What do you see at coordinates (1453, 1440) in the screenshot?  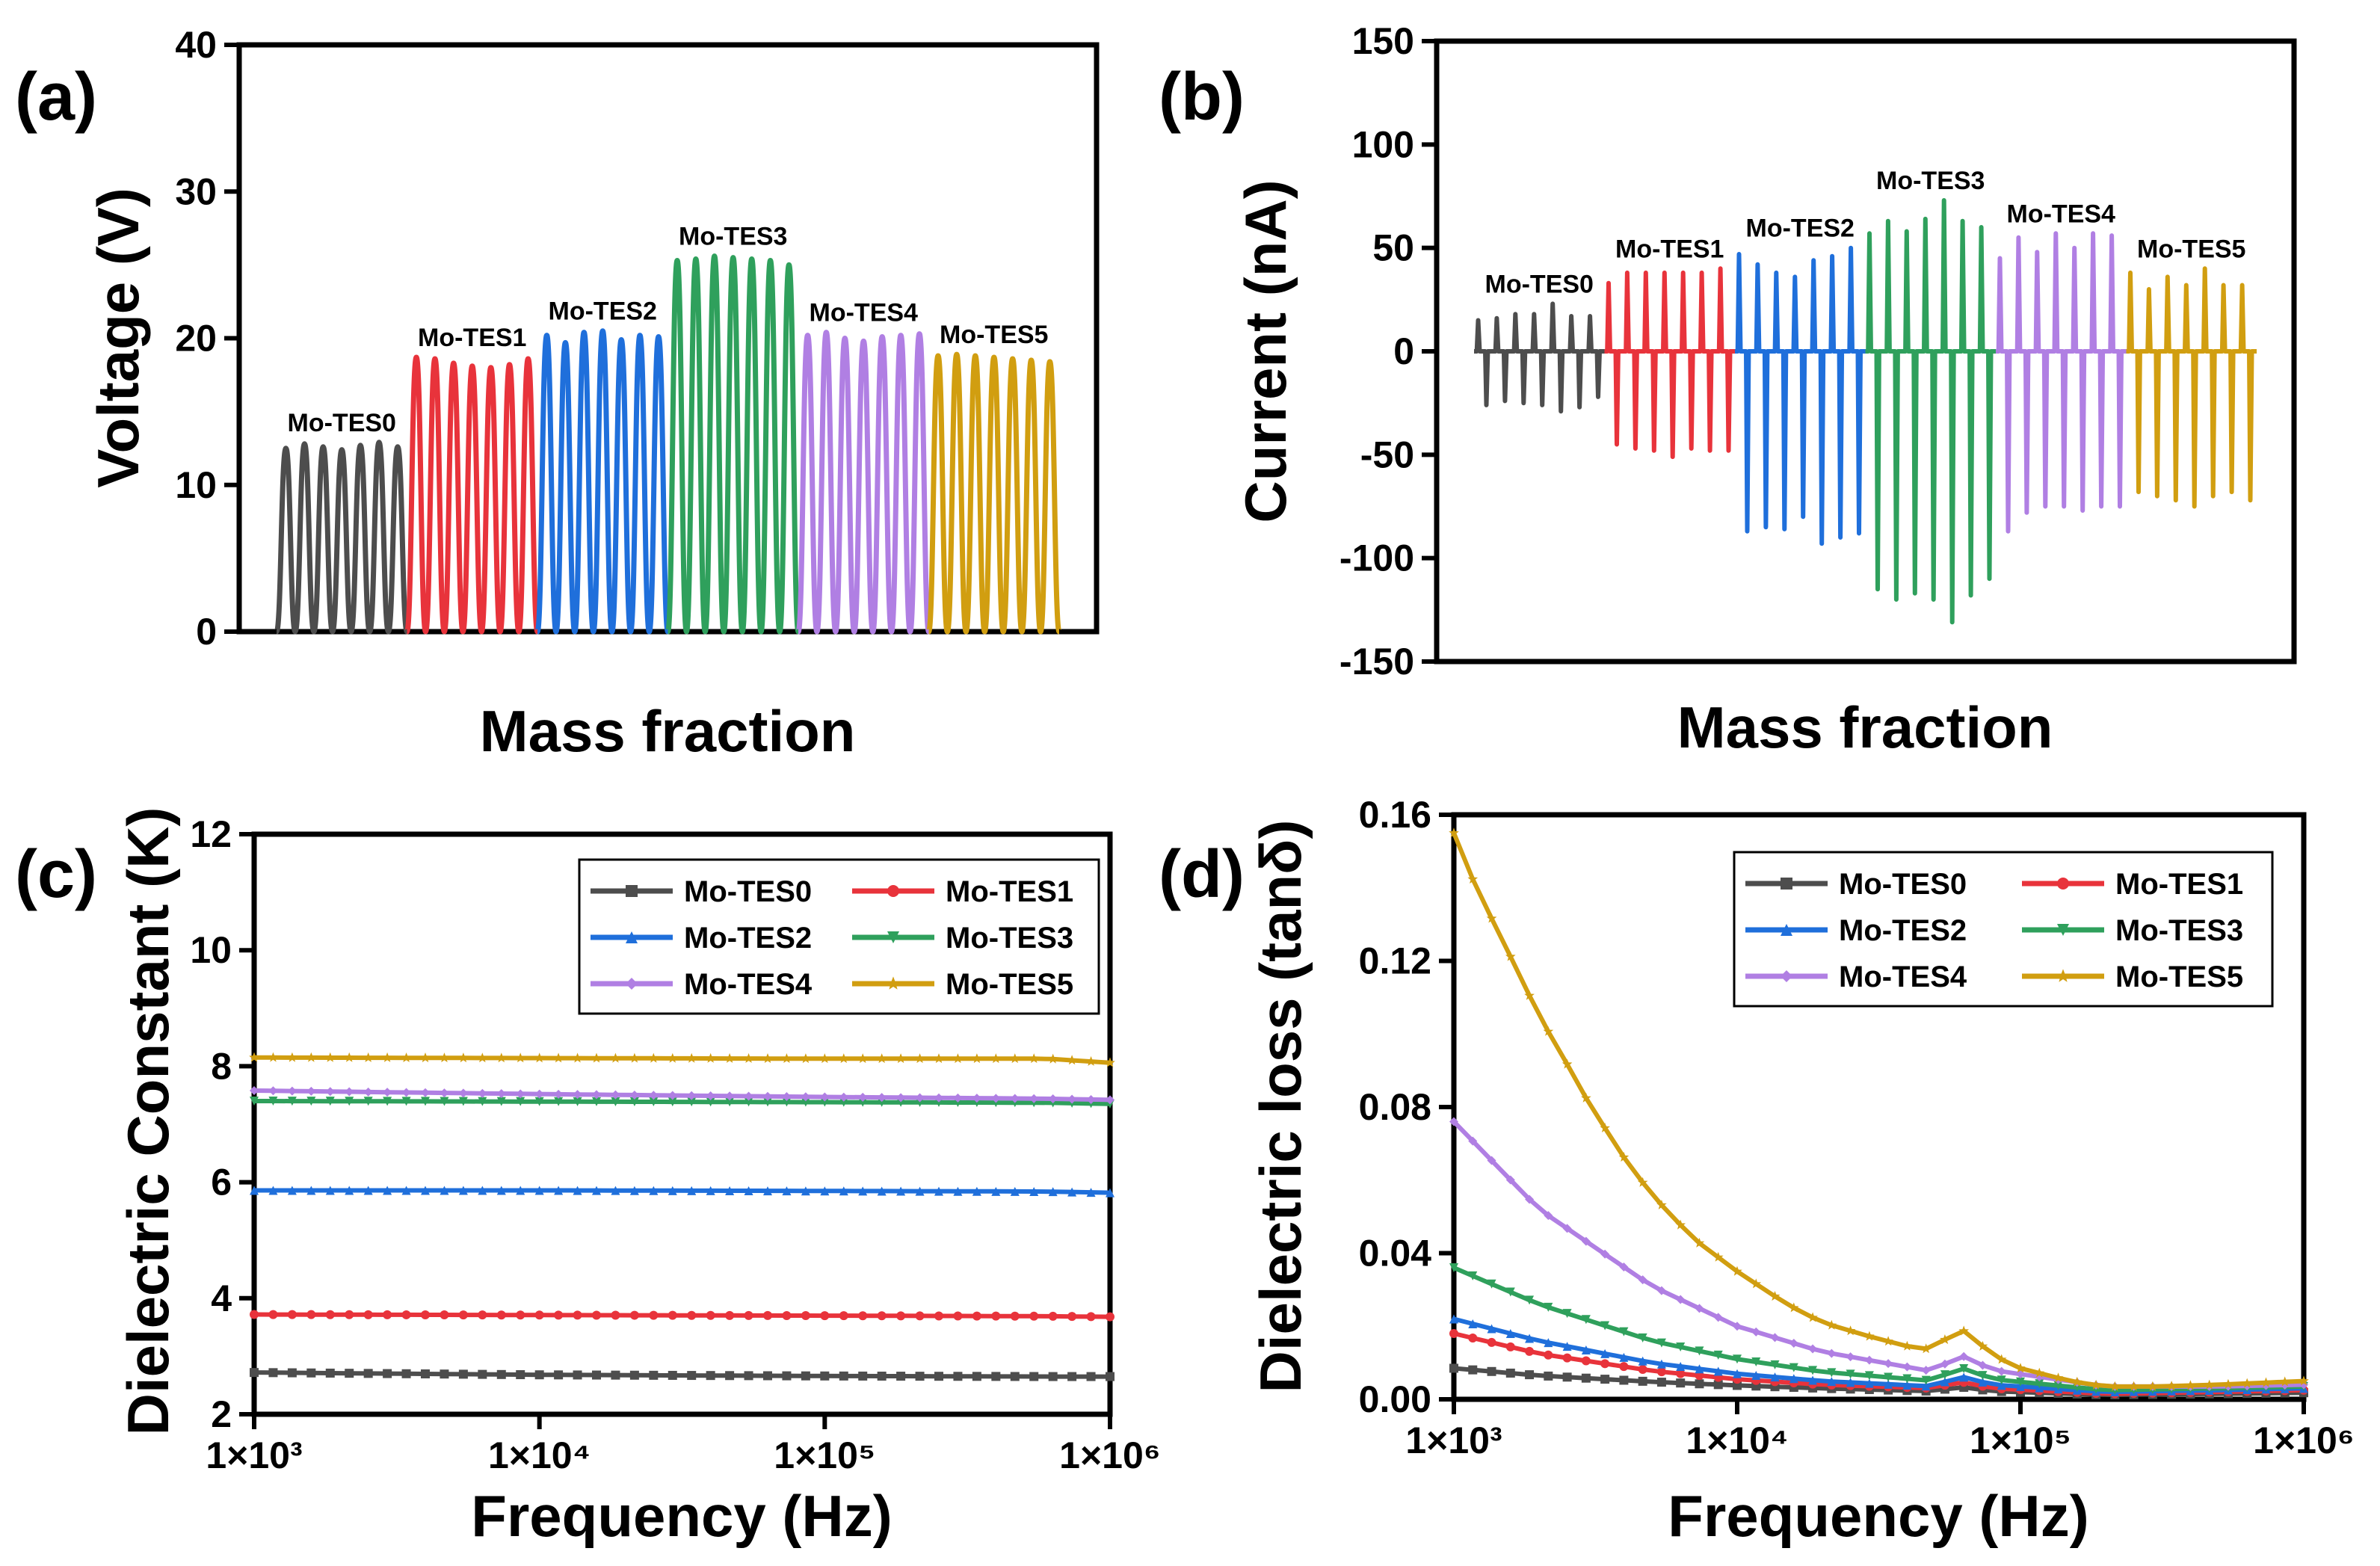 I see `x-tick-label: 1×10³` at bounding box center [1453, 1440].